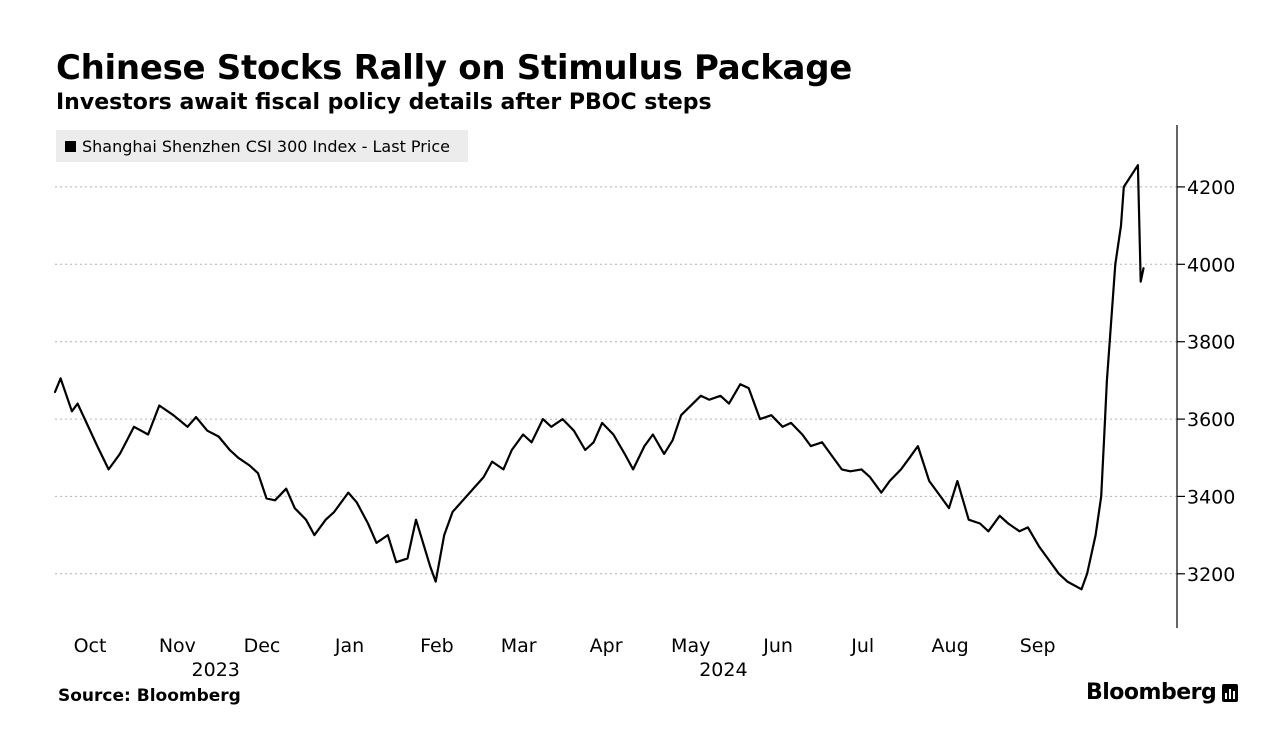 The image size is (1268, 738). What do you see at coordinates (149, 696) in the screenshot?
I see `source-note: Source: Bloomberg` at bounding box center [149, 696].